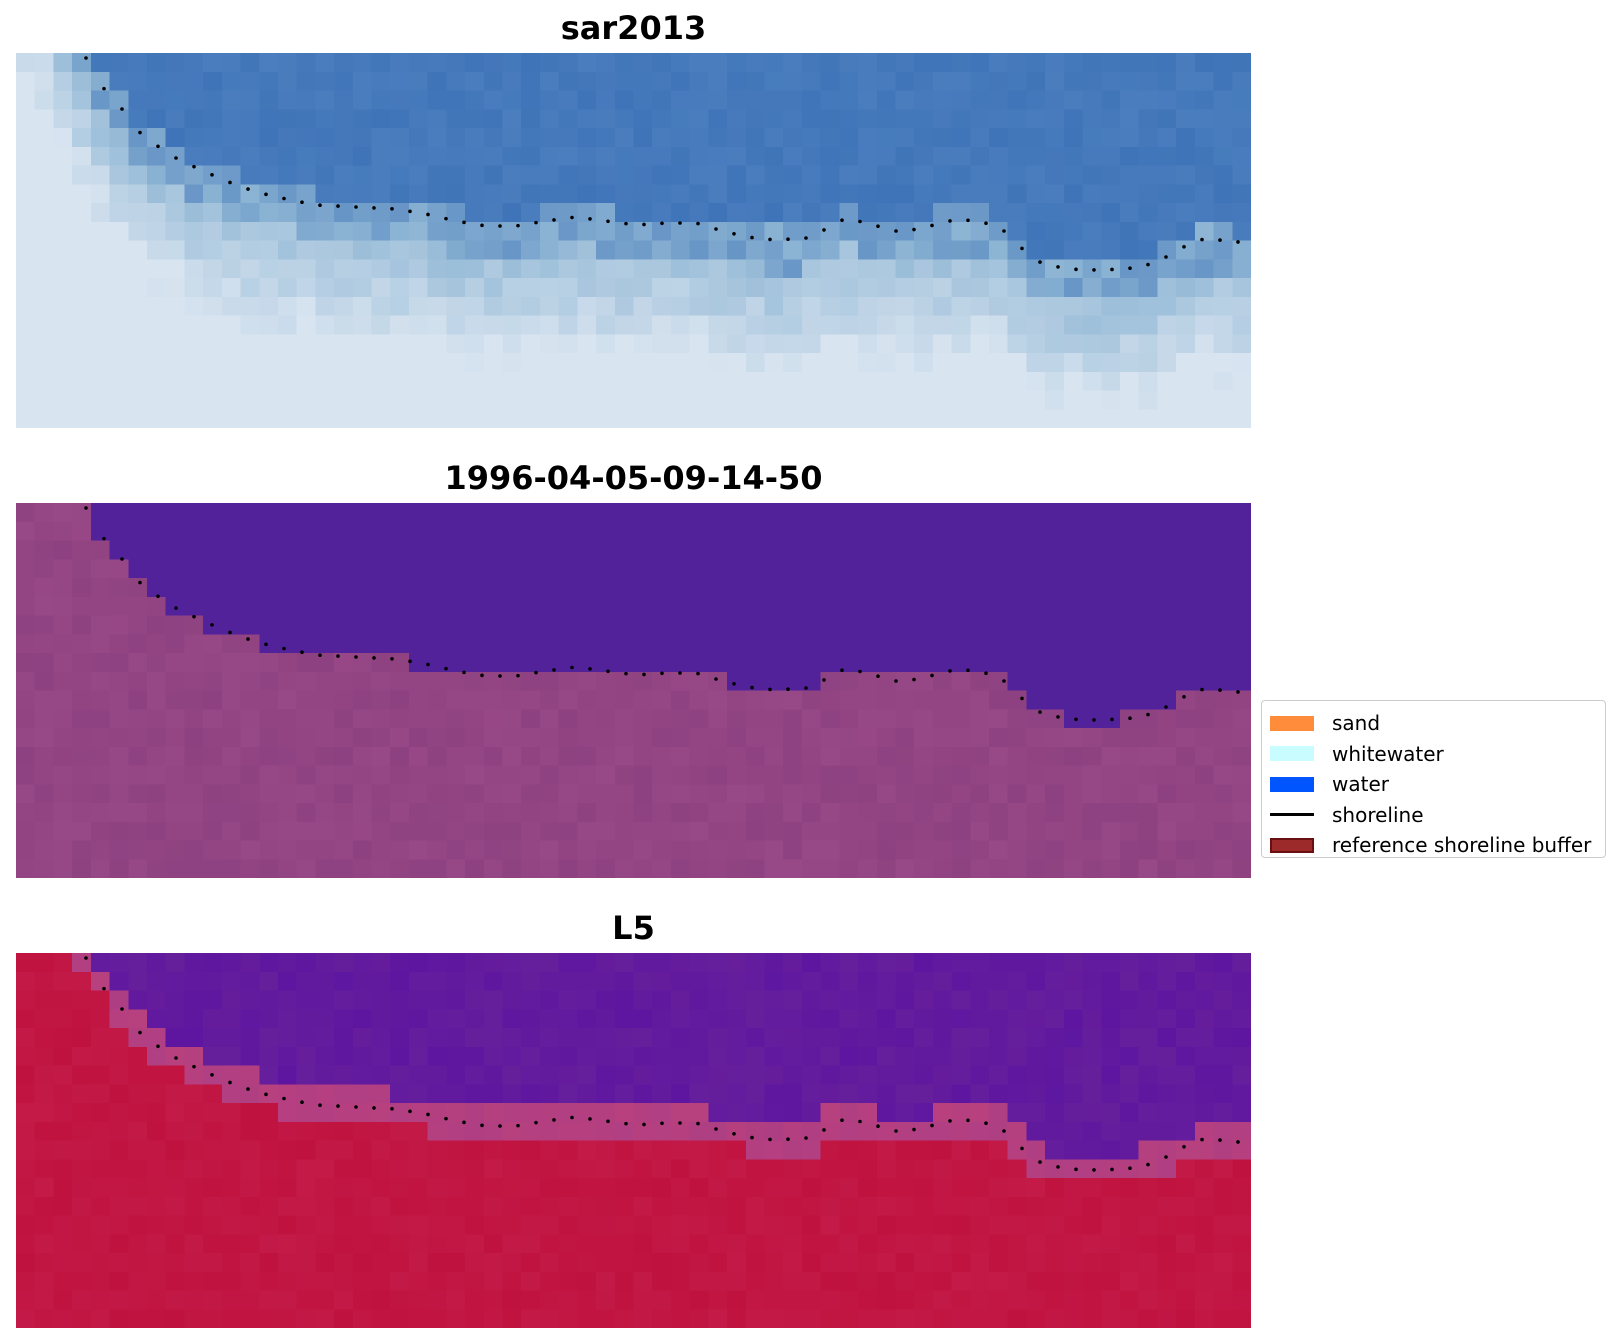  What do you see at coordinates (1292, 754) in the screenshot?
I see `legend-swatch-whitewater` at bounding box center [1292, 754].